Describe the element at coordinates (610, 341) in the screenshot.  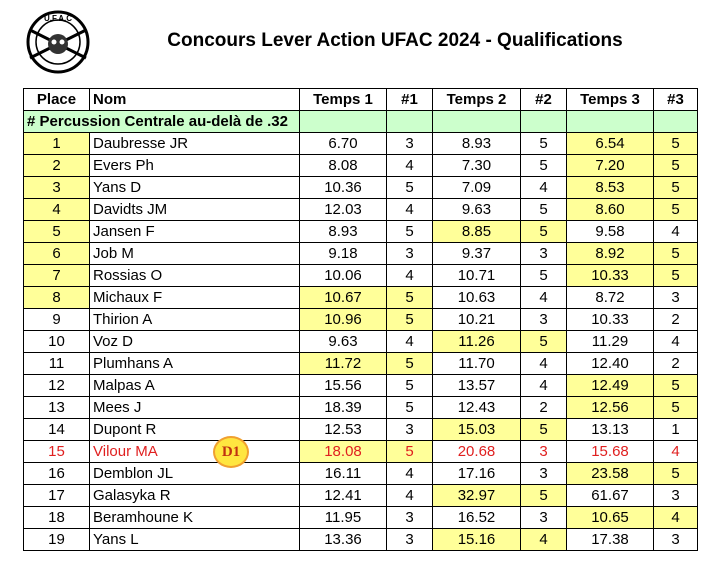
I see `cell: 11.29` at that location.